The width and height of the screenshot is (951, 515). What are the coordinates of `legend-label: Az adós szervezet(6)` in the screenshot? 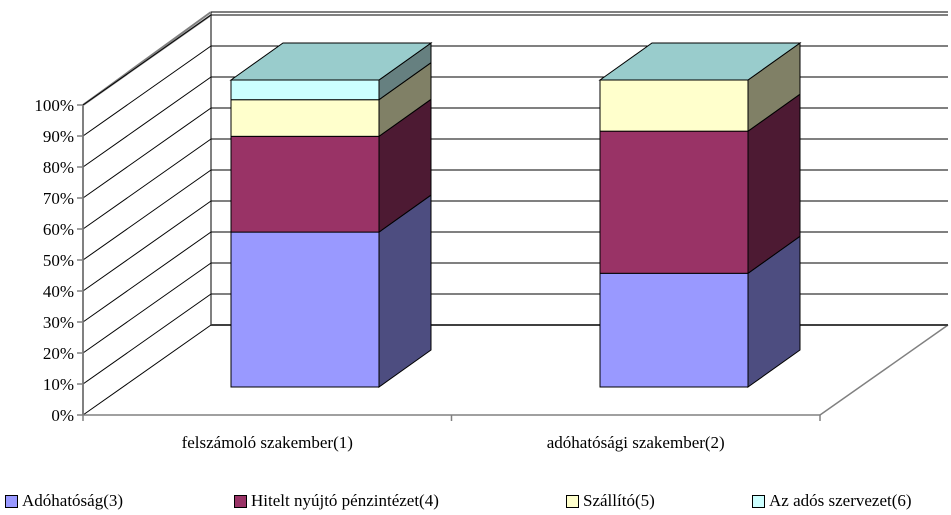 It's located at (840, 500).